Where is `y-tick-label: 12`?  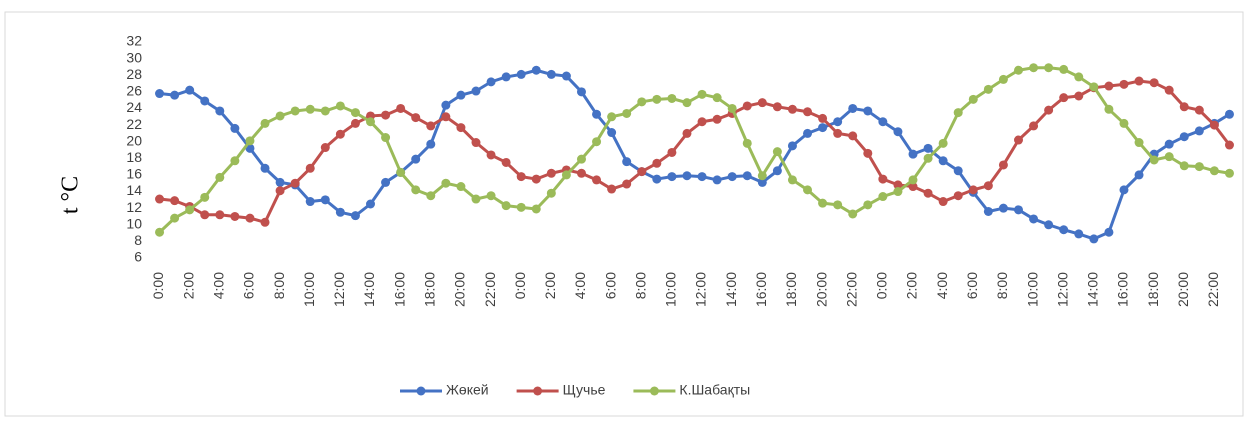
y-tick-label: 12 is located at coordinates (134, 207).